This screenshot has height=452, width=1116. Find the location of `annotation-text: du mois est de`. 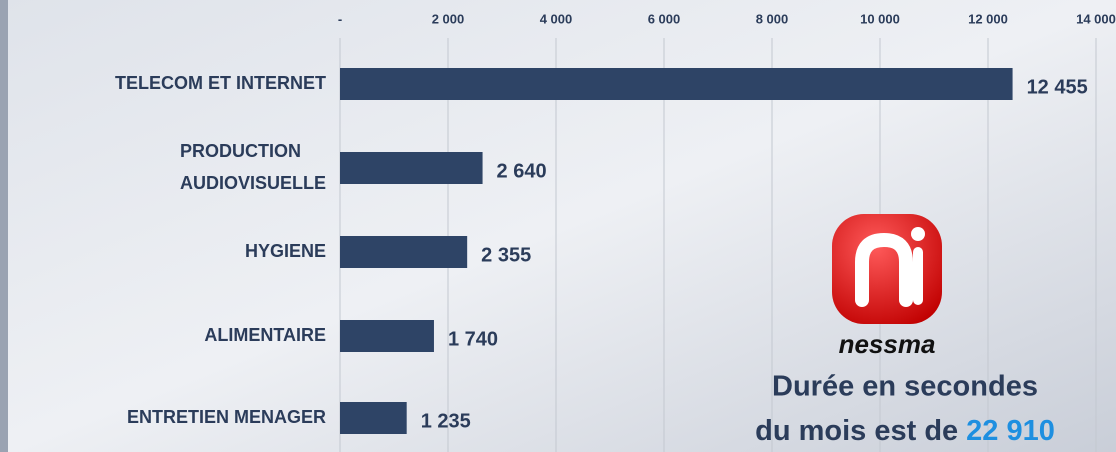

annotation-text: du mois est de is located at coordinates (856, 431).